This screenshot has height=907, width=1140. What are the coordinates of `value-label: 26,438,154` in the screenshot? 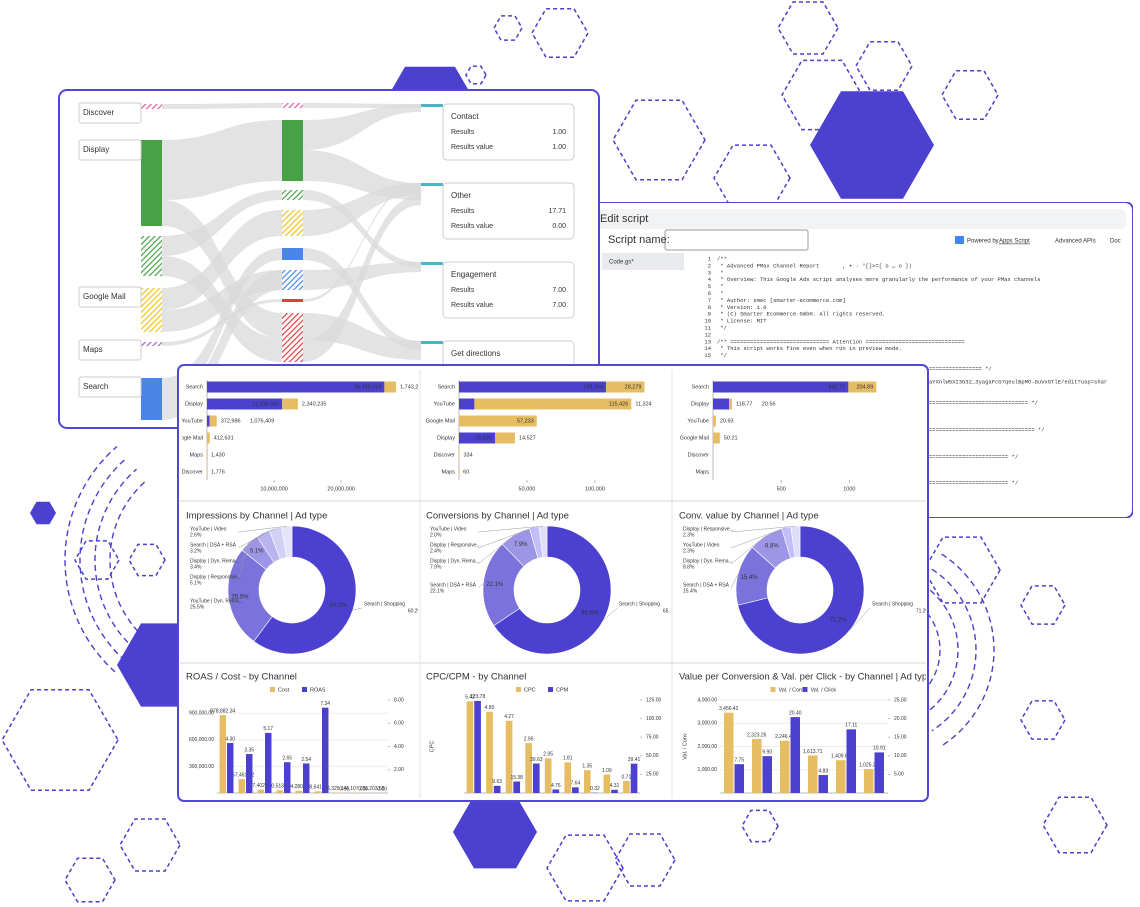 It's located at (368, 387).